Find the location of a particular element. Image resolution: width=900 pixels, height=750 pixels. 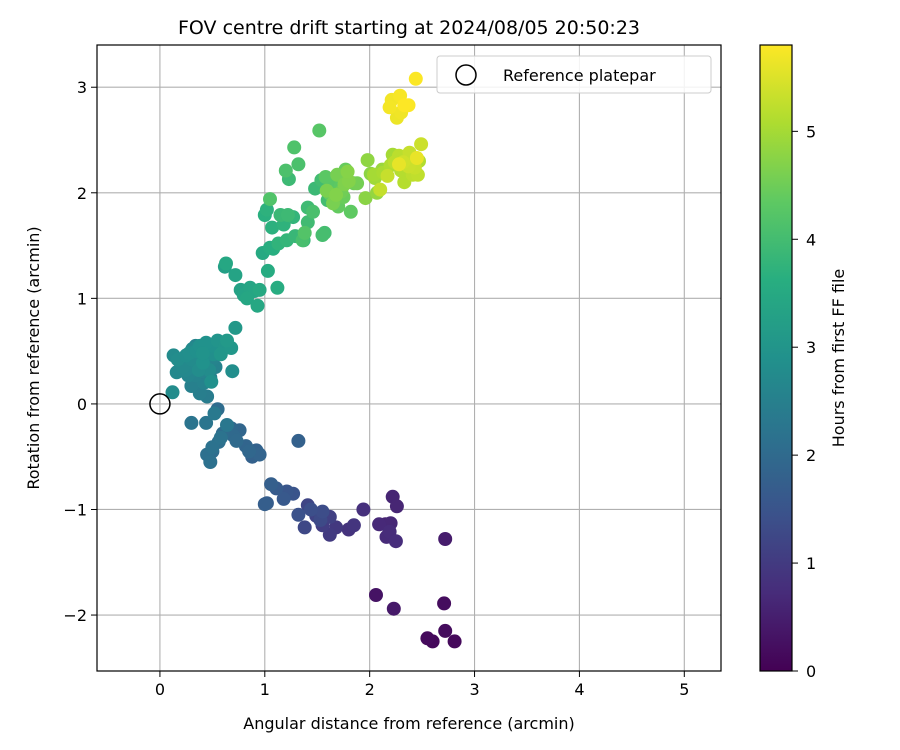

x-tick-label: 4 is located at coordinates (579, 689).